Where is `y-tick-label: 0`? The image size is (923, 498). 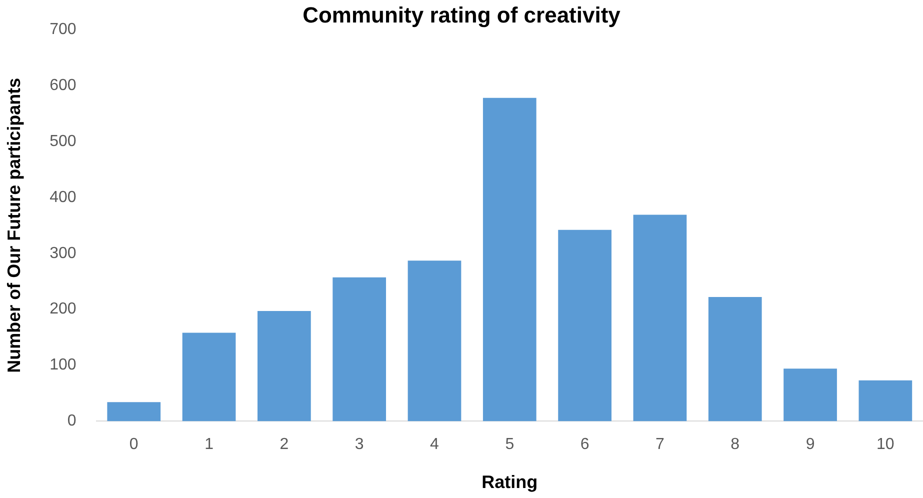
y-tick-label: 0 is located at coordinates (71, 421).